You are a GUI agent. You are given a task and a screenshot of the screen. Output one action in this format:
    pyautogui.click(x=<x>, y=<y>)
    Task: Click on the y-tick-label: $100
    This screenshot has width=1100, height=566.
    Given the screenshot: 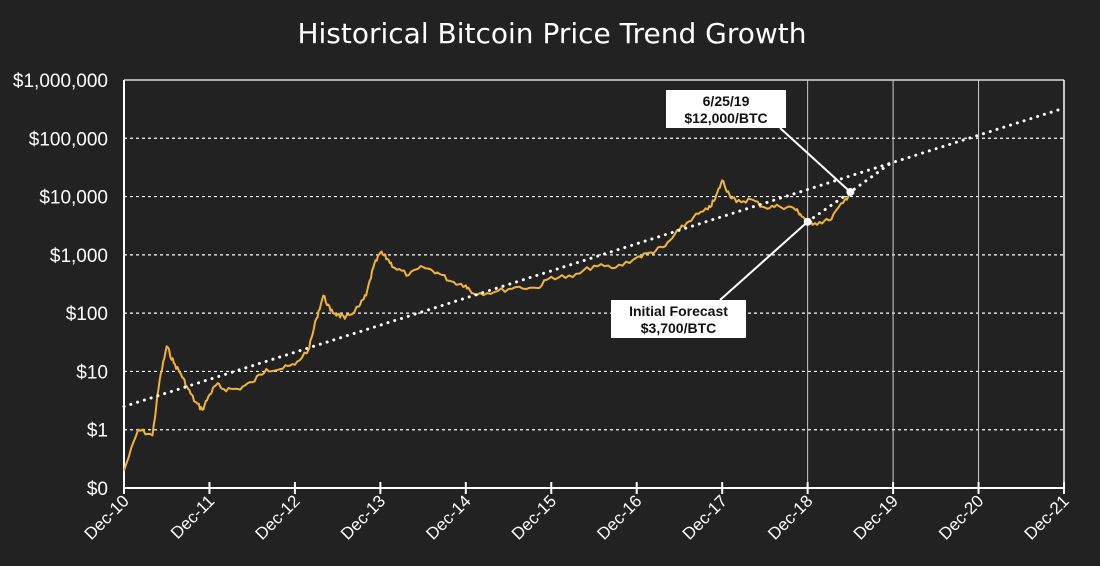 What is the action you would take?
    pyautogui.click(x=87, y=314)
    